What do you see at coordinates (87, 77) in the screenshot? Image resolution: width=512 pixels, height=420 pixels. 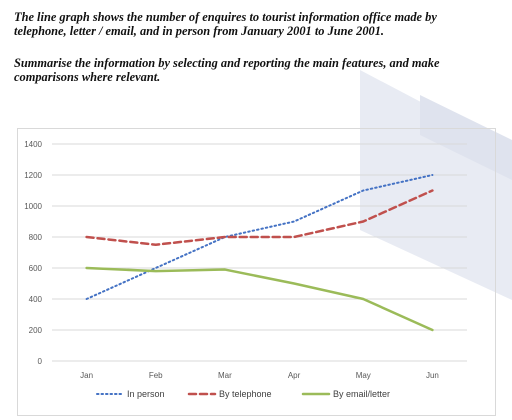 I see `task-line-4: comparisons where relevant.` at bounding box center [87, 77].